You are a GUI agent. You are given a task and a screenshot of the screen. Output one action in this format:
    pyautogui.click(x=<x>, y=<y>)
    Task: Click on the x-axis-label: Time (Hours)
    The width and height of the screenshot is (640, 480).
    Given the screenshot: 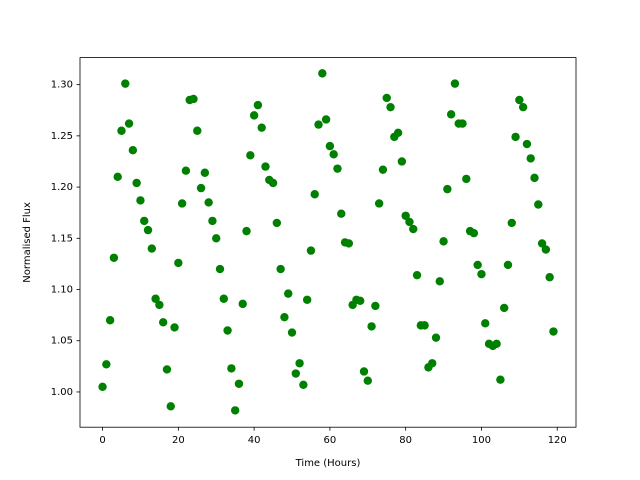 What is the action you would take?
    pyautogui.click(x=328, y=463)
    